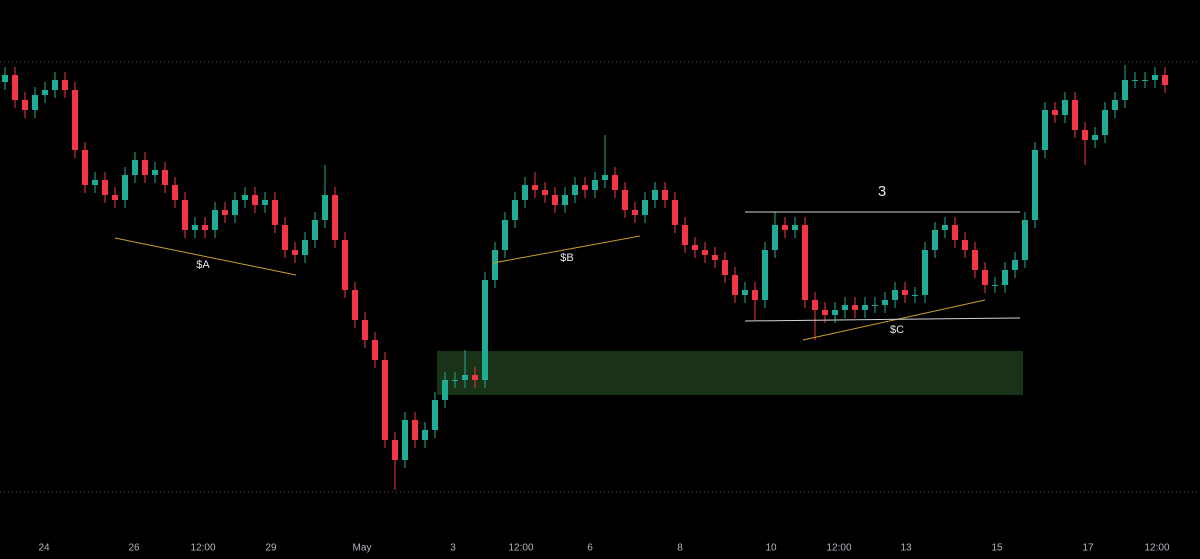  What do you see at coordinates (362, 548) in the screenshot?
I see `x-tick-label: May` at bounding box center [362, 548].